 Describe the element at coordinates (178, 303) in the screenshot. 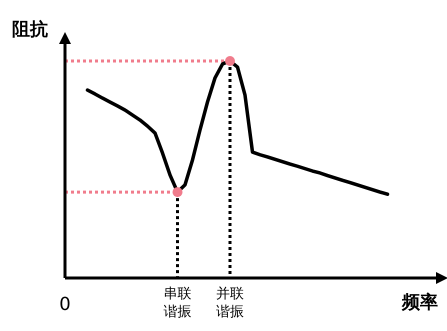

I see `text: 串联谐振` at that location.